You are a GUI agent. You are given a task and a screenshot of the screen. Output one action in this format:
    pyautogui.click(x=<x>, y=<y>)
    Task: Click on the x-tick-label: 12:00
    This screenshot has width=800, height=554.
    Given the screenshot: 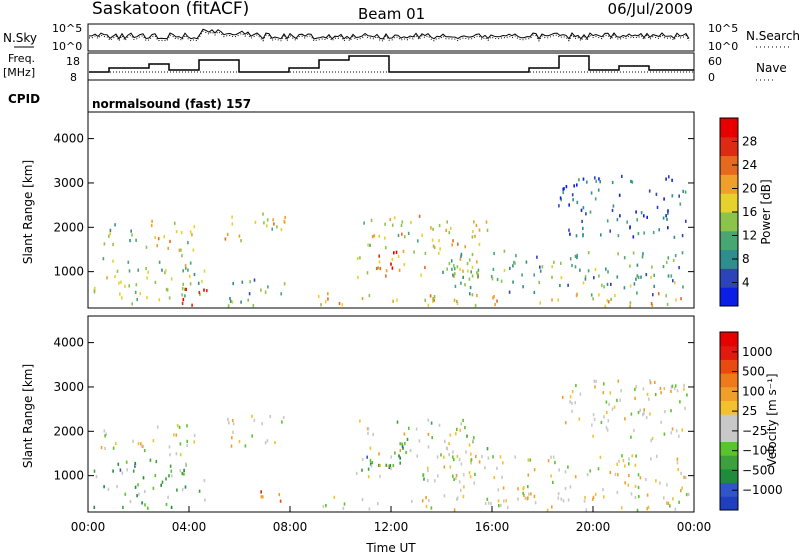 What is the action you would take?
    pyautogui.click(x=391, y=527)
    